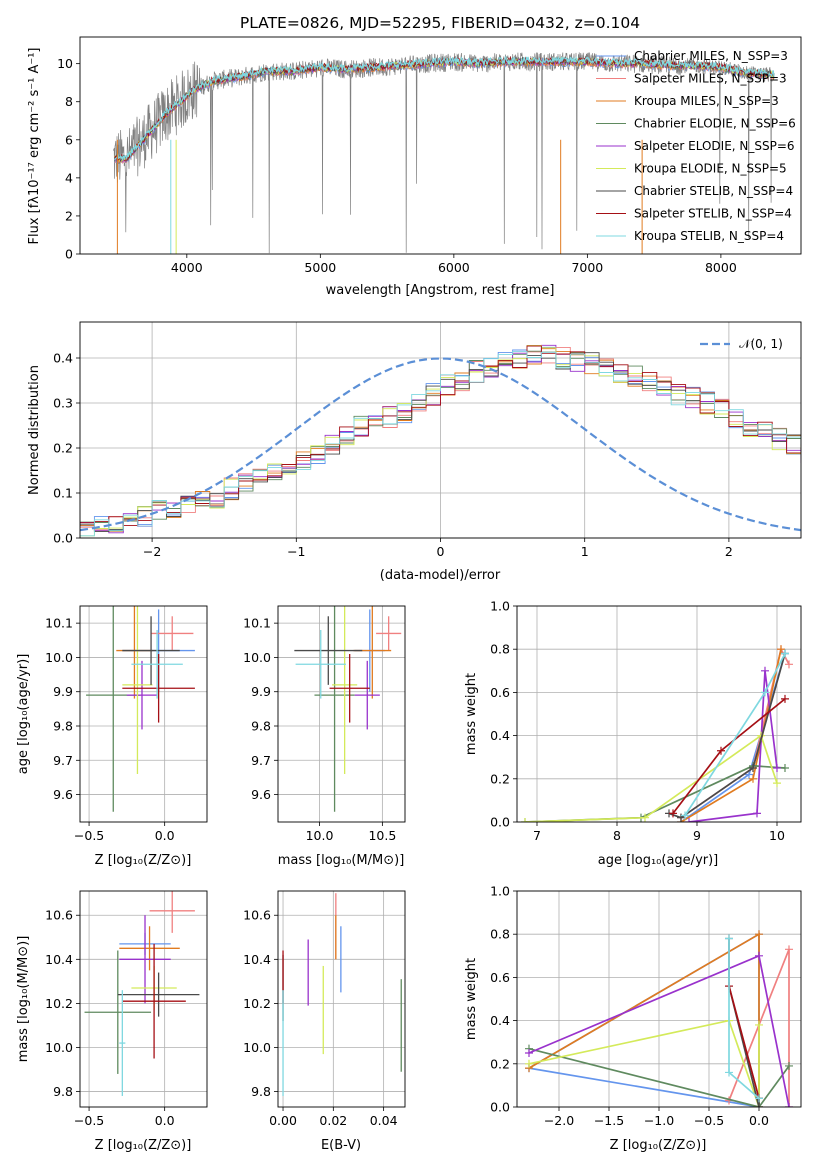  Describe the element at coordinates (257, 915) in the screenshot. I see `y-tick-label: 10.6` at that location.